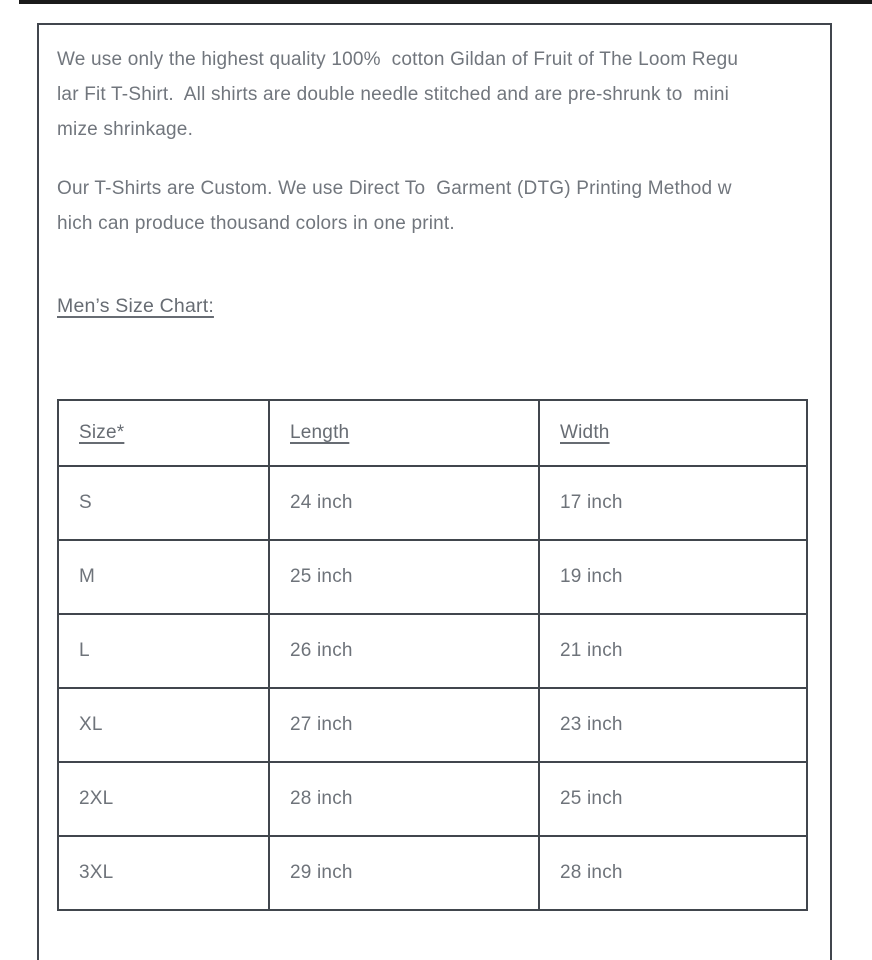  Describe the element at coordinates (163, 433) in the screenshot. I see `column-header-size: Size*` at that location.